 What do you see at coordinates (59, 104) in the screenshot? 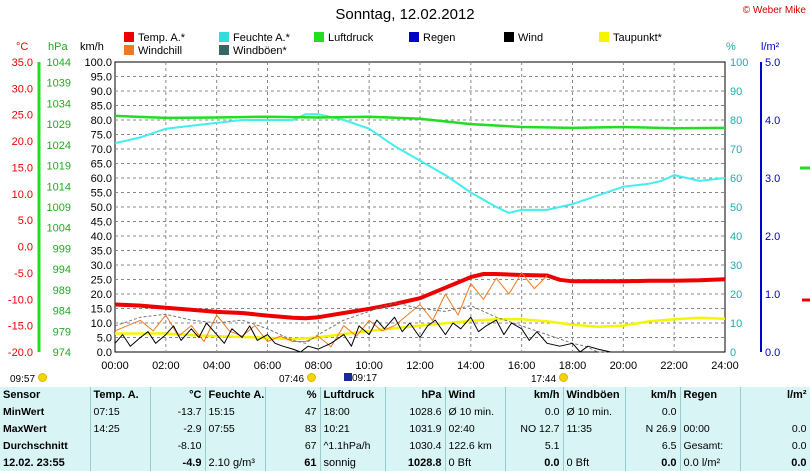
I see `pressure-tick-label: 1034` at bounding box center [59, 104].